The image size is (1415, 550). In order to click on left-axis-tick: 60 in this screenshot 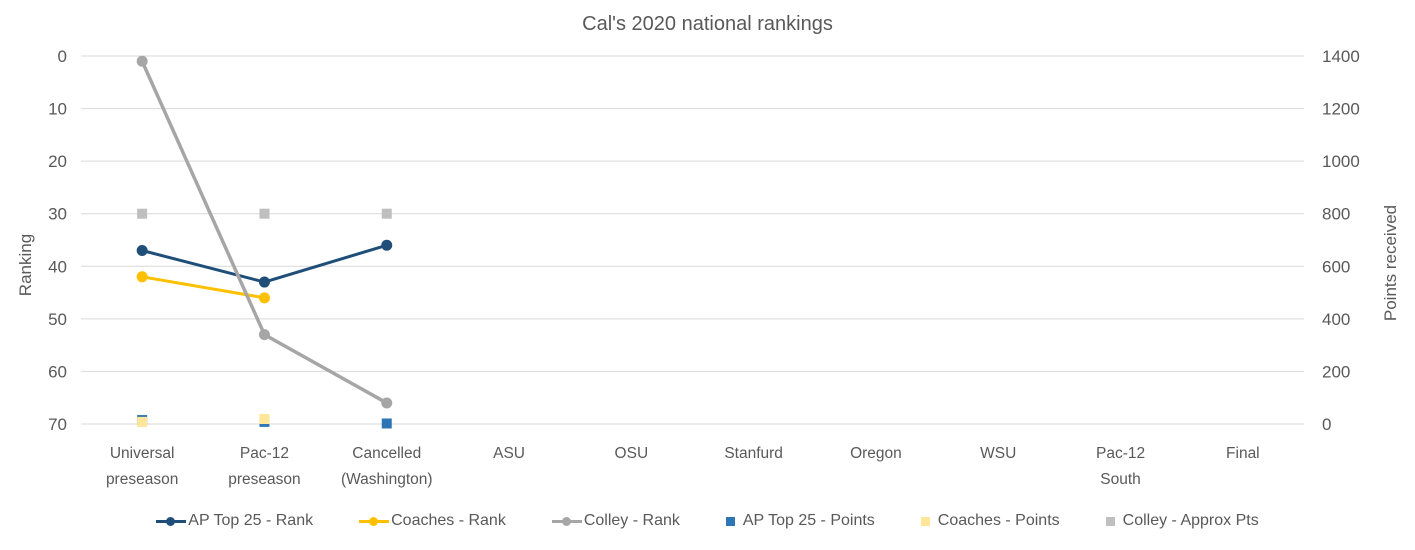, I will do `click(57, 371)`.